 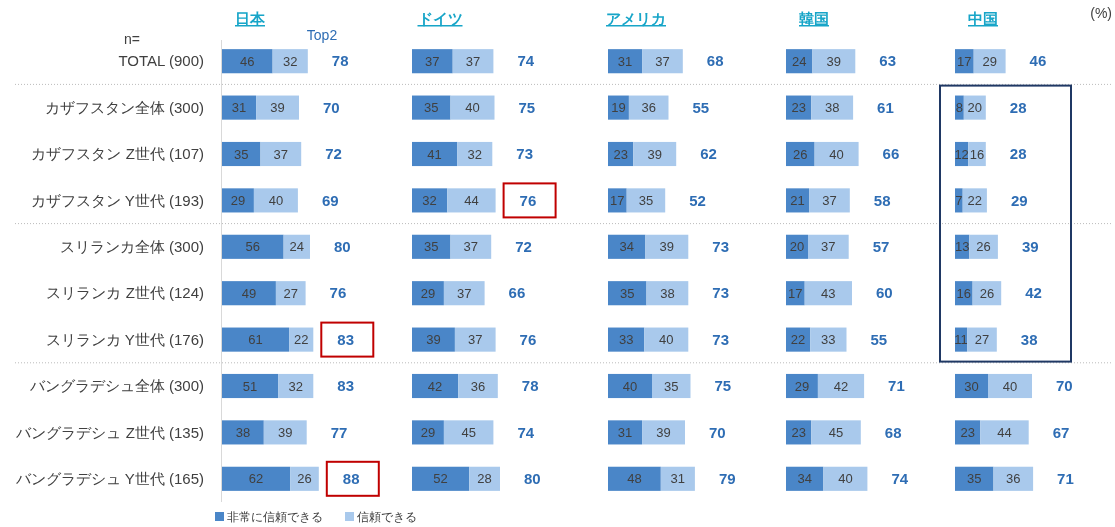 I want to click on text: n=, so click(x=132, y=39).